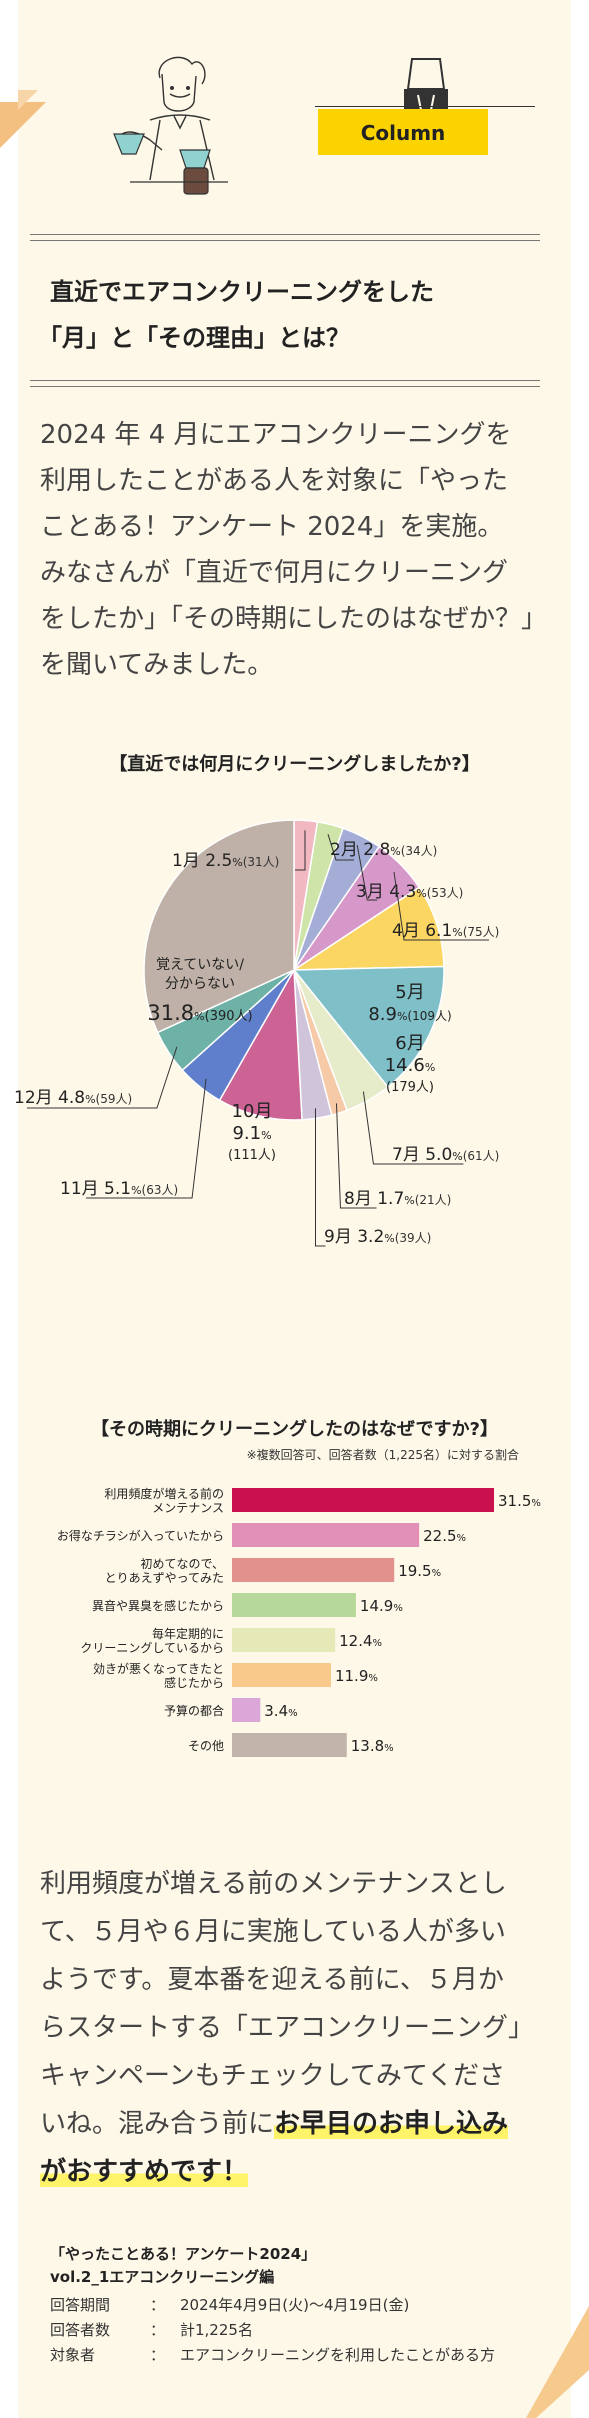 Image resolution: width=589 pixels, height=2418 pixels. I want to click on bar-category-label: 感じたから, so click(194, 1682).